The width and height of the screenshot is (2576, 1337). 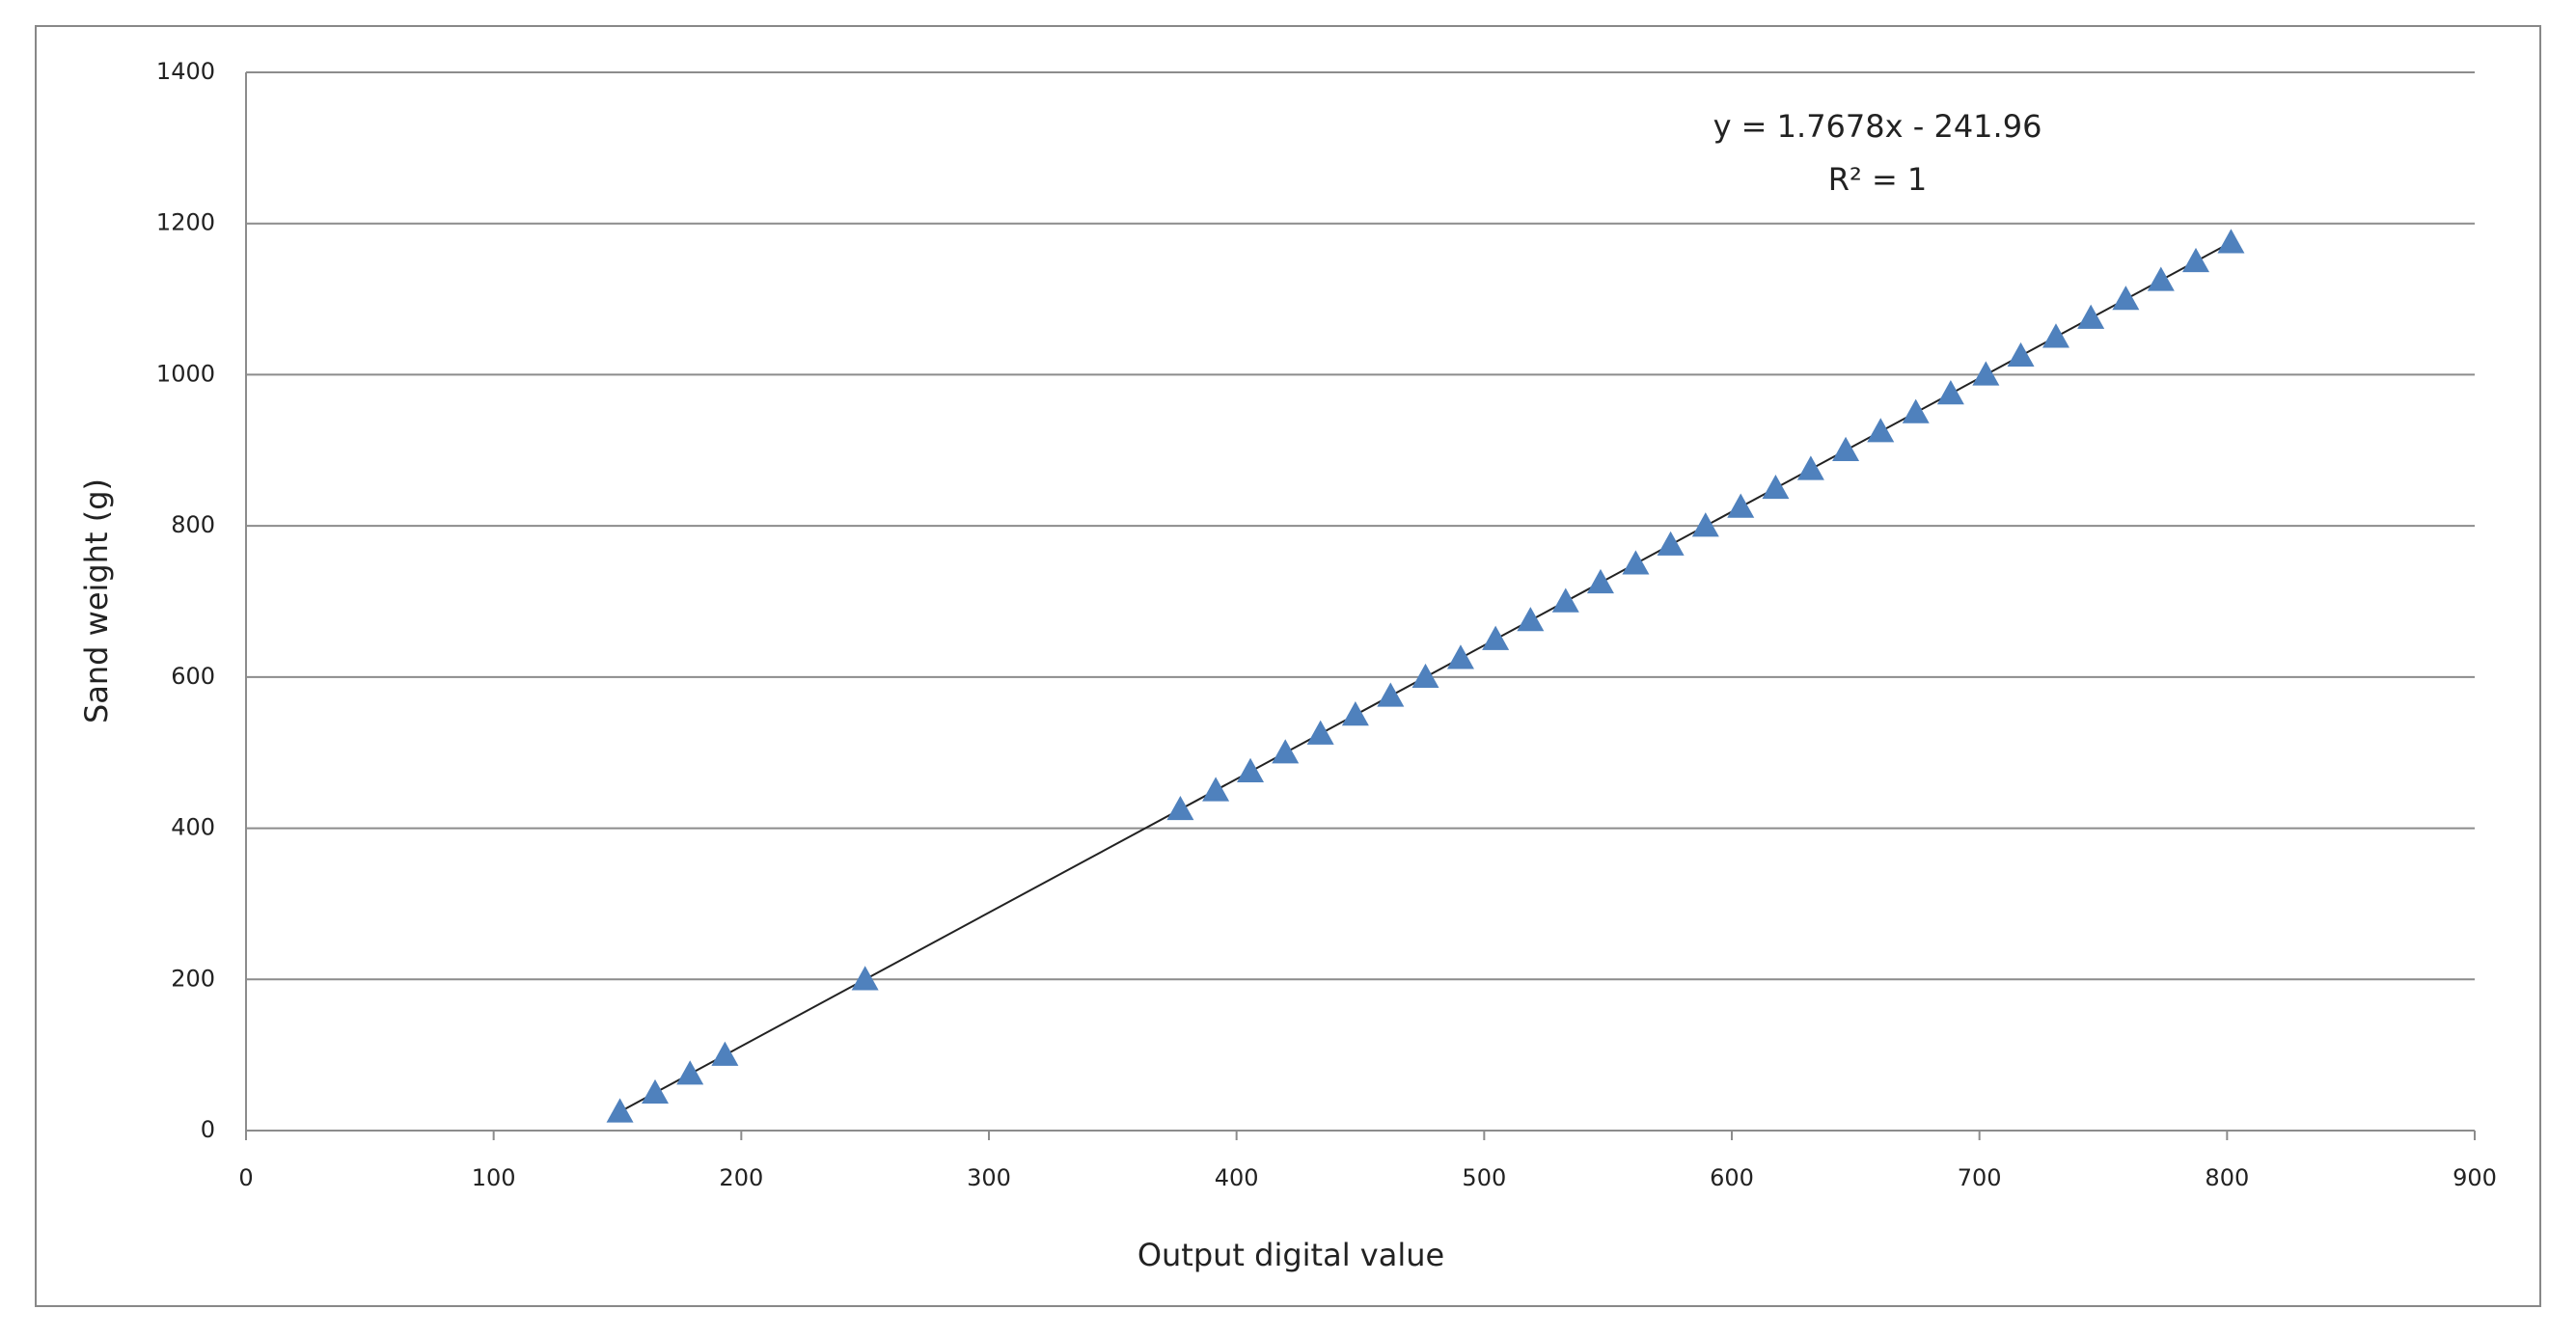 What do you see at coordinates (1878, 179) in the screenshot?
I see `r-squared-label: R² = 1` at bounding box center [1878, 179].